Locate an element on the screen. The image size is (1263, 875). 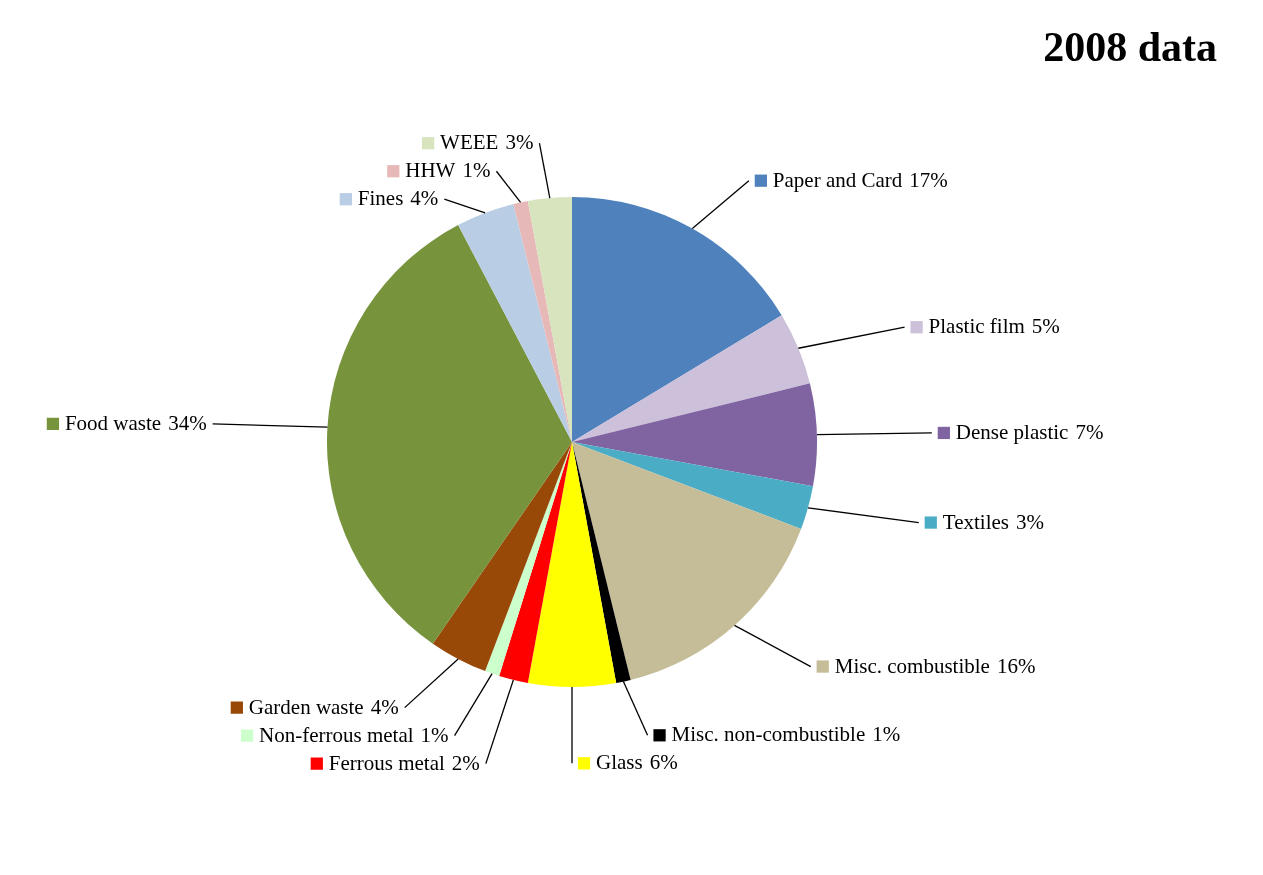
legend-label: Misc. combustible is located at coordinates (912, 665).